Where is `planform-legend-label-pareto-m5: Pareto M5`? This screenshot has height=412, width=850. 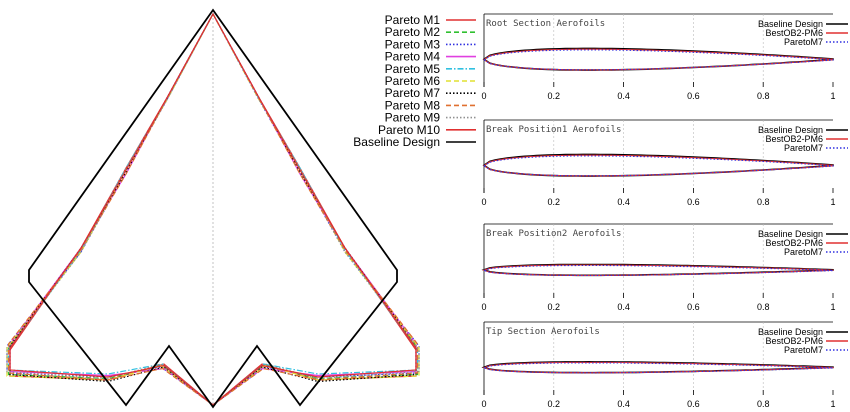
planform-legend-label-pareto-m5: Pareto M5 is located at coordinates (413, 69).